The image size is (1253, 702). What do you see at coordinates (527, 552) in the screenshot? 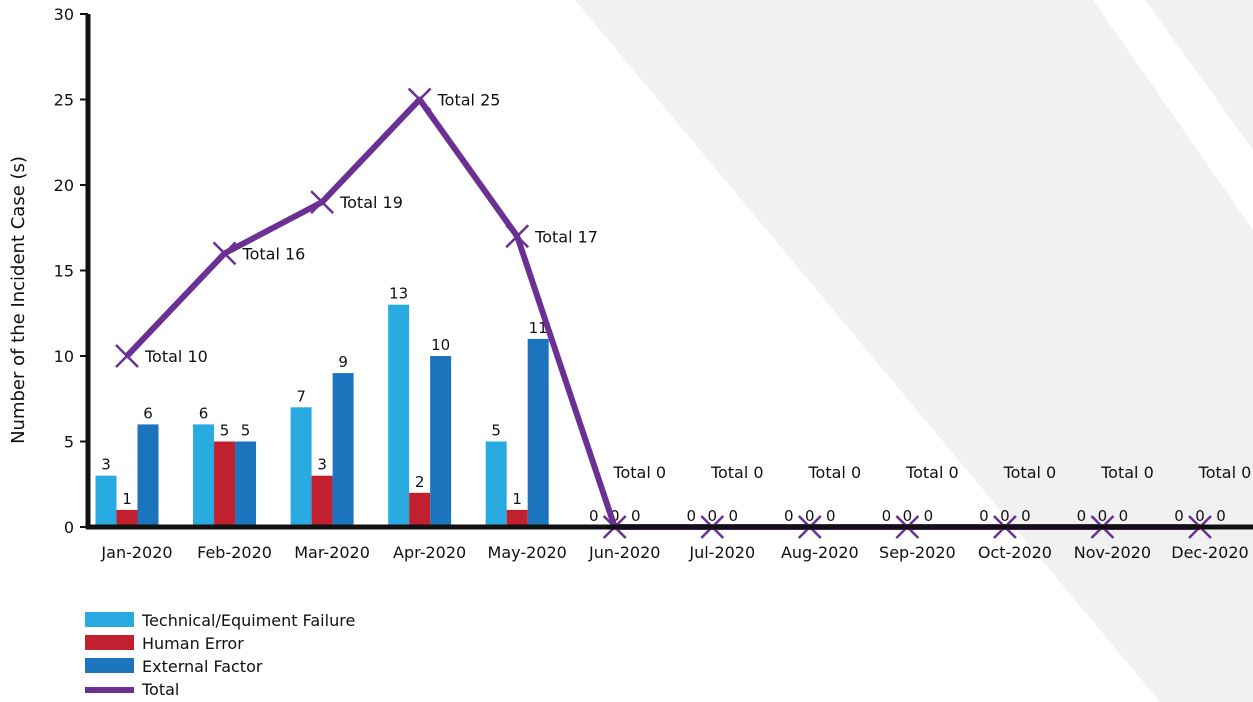
I see `category-label: May-2020` at bounding box center [527, 552].